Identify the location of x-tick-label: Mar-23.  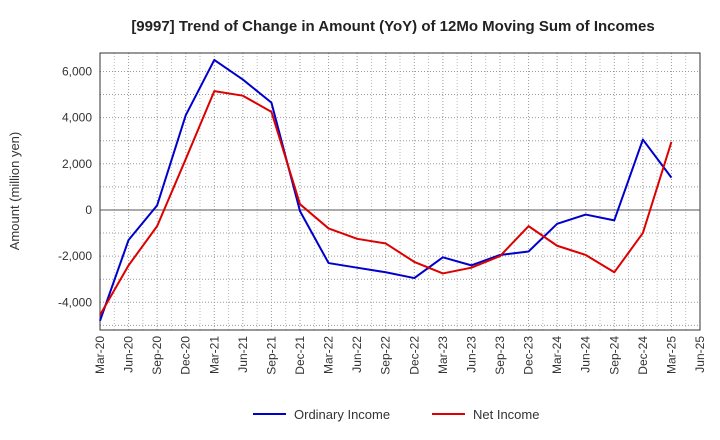
(443, 355).